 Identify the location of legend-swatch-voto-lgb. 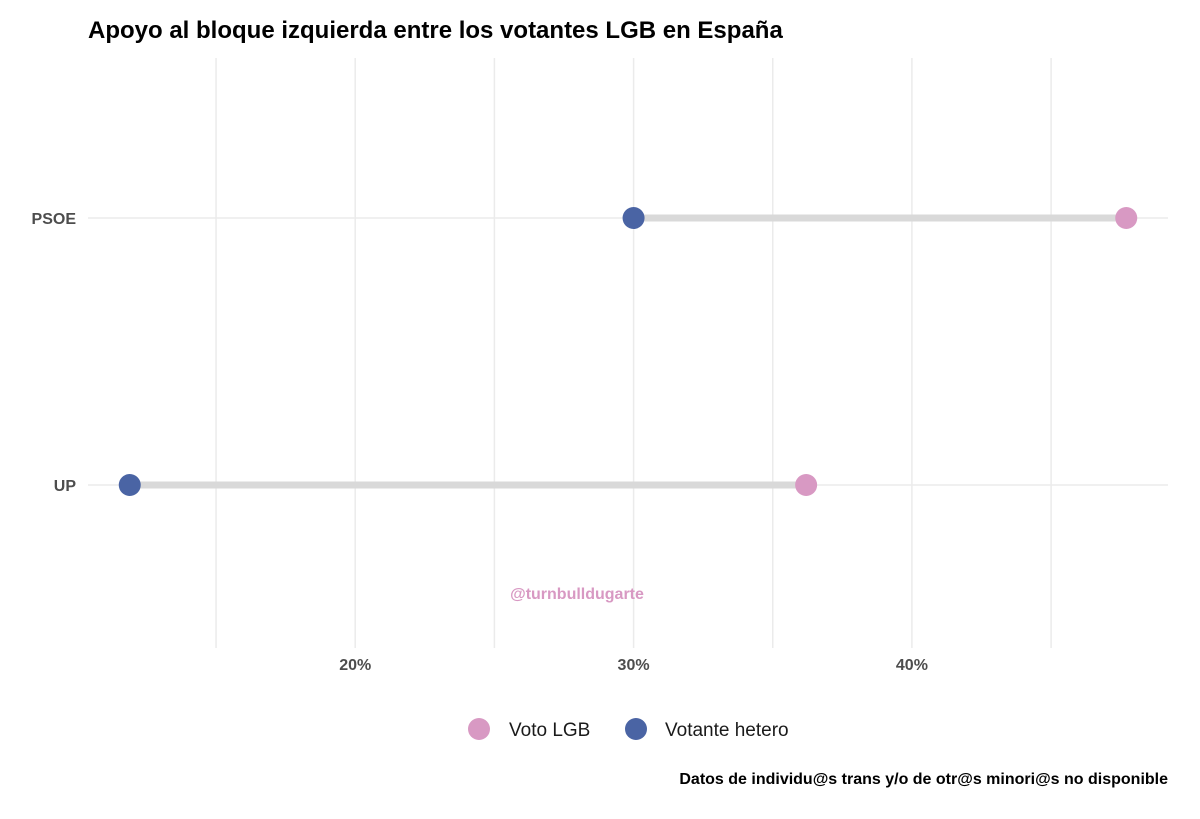
(479, 729).